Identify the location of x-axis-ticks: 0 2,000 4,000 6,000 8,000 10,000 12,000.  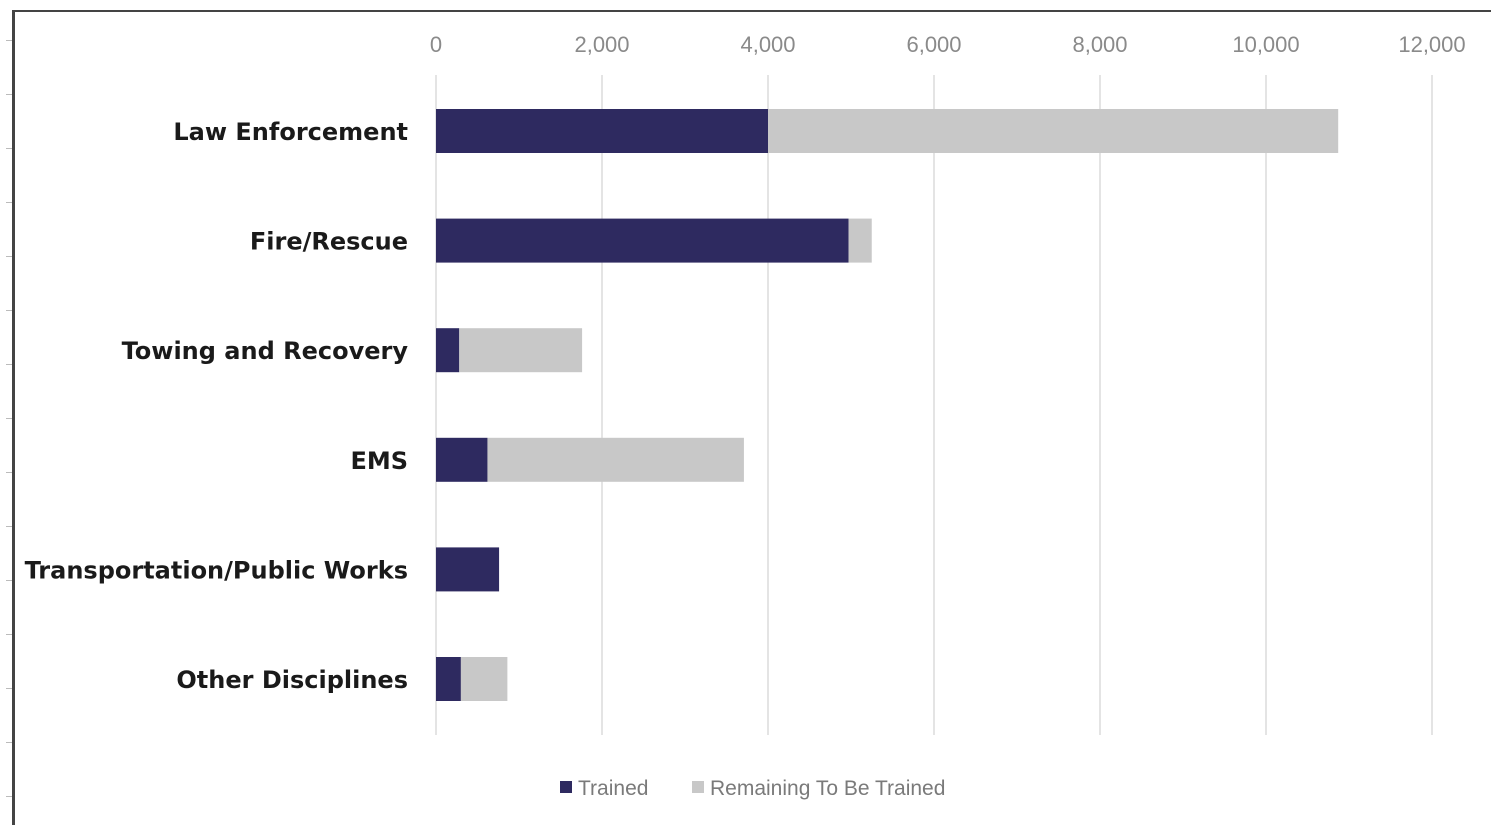
(948, 44).